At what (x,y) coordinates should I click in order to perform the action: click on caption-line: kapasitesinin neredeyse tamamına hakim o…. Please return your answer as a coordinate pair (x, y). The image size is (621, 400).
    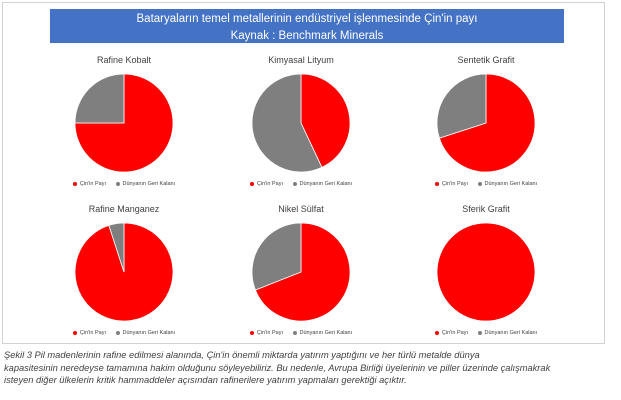
    Looking at the image, I should click on (277, 367).